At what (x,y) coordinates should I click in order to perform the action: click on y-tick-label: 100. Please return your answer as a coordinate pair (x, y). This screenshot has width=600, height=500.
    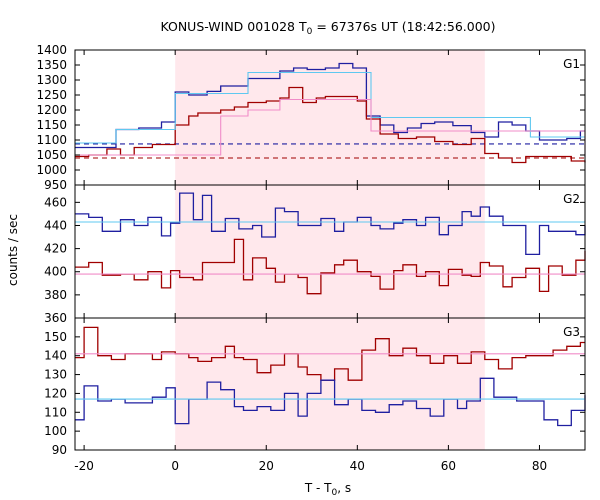
    Looking at the image, I should click on (55, 431).